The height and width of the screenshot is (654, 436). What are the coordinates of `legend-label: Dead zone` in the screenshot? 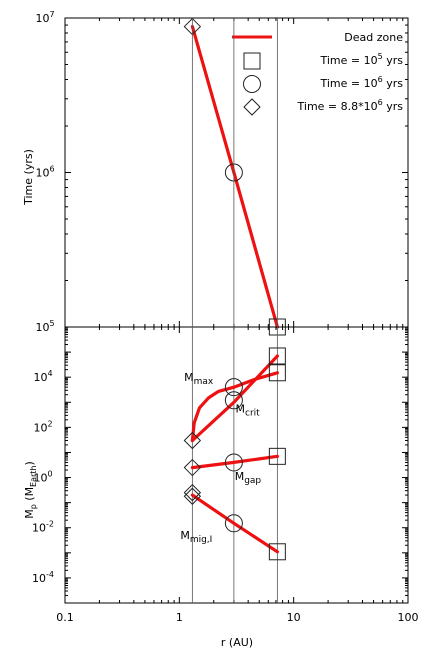 It's located at (373, 37).